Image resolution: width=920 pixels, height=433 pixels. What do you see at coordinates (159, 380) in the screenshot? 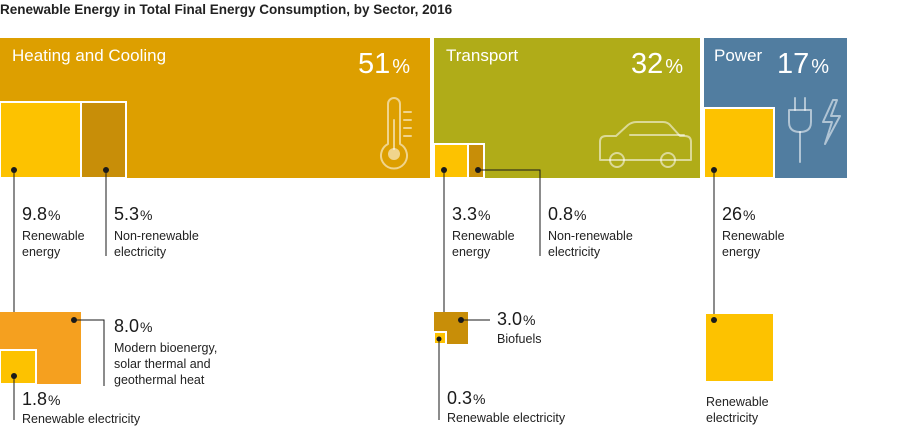
I see `heating-bioenergy-label-3: geothermal heat` at bounding box center [159, 380].